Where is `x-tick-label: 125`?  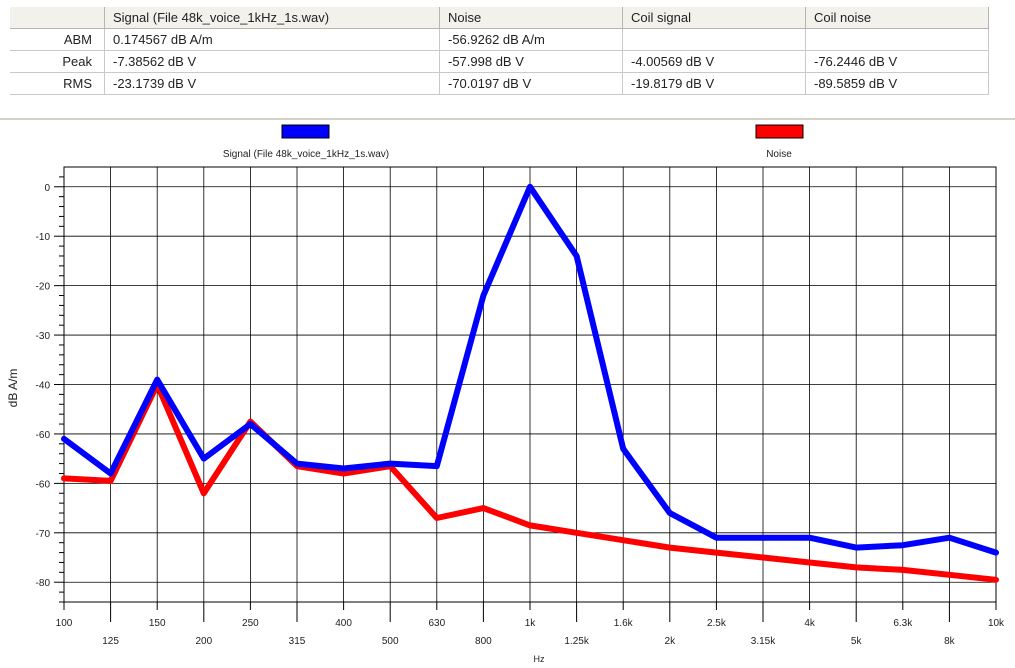 x-tick-label: 125 is located at coordinates (110, 641).